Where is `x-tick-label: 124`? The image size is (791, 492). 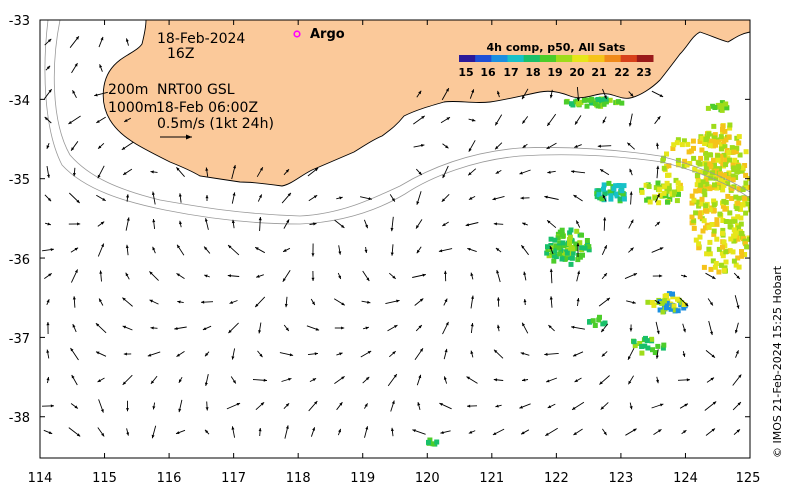 x-tick-label: 124 is located at coordinates (685, 478).